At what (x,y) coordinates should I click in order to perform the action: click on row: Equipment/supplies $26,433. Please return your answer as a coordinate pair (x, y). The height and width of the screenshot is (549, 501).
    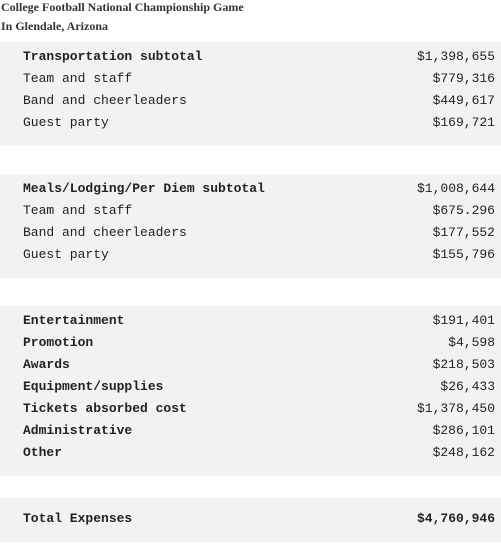
    Looking at the image, I should click on (259, 387).